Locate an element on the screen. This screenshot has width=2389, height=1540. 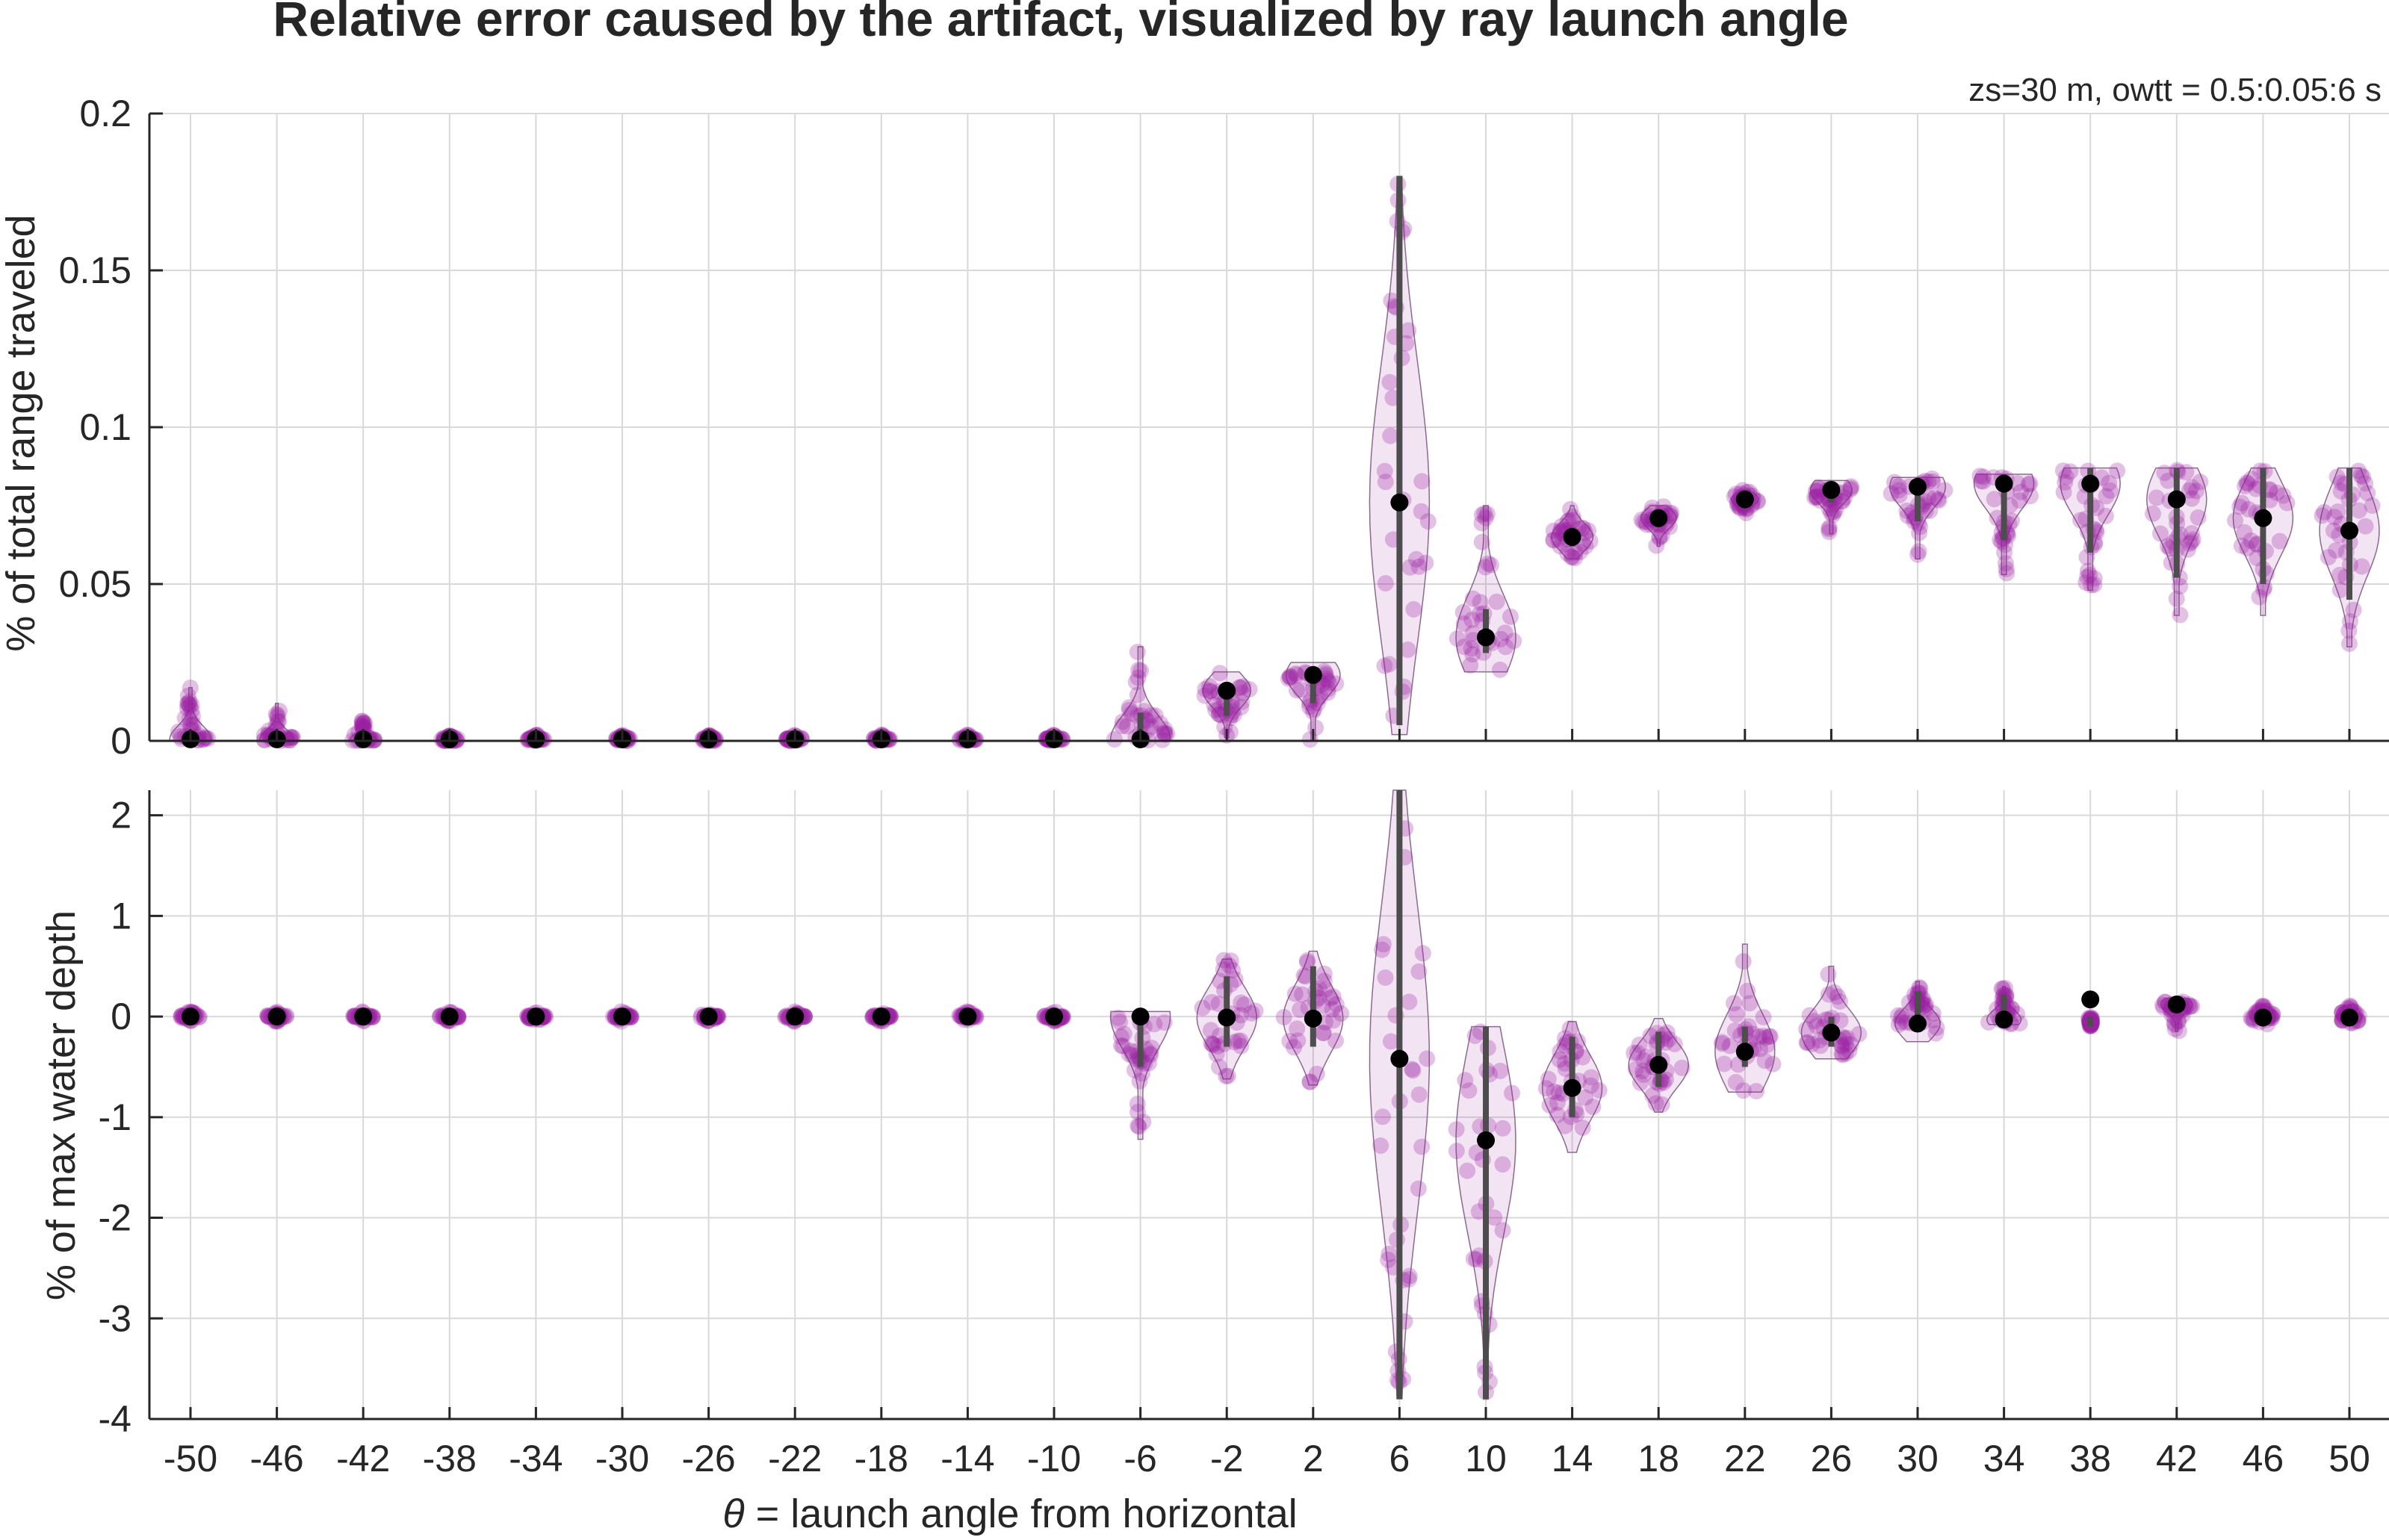
bottom-y-tick-label: 1 is located at coordinates (121, 916).